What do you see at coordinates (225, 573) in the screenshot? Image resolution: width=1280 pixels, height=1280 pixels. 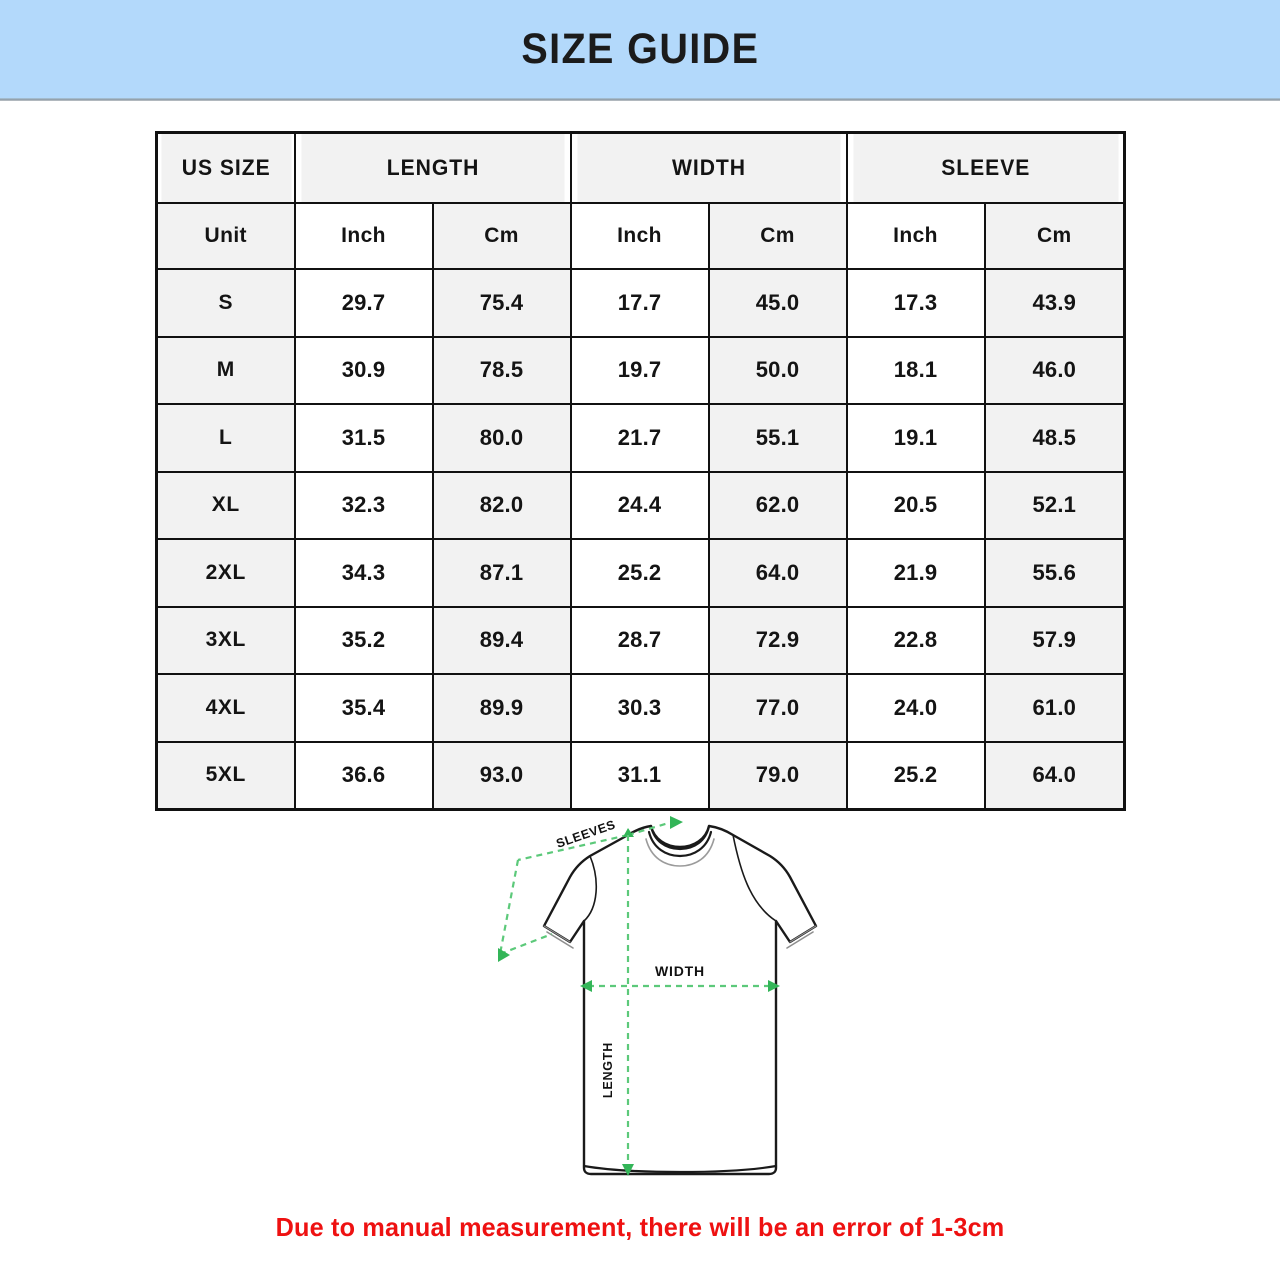 I see `cell-size: 2XL` at bounding box center [225, 573].